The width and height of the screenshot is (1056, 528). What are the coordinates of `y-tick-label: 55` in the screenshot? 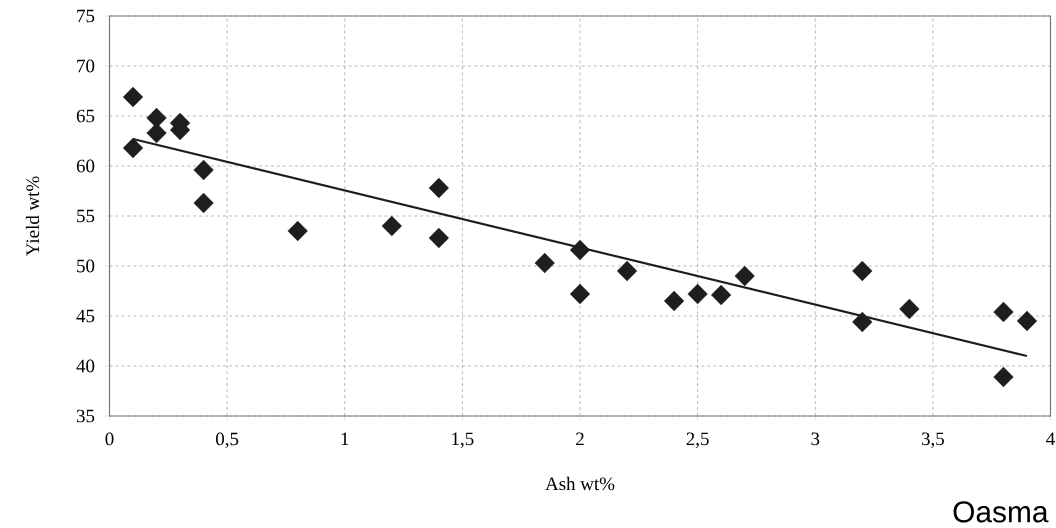 It's located at (86, 216).